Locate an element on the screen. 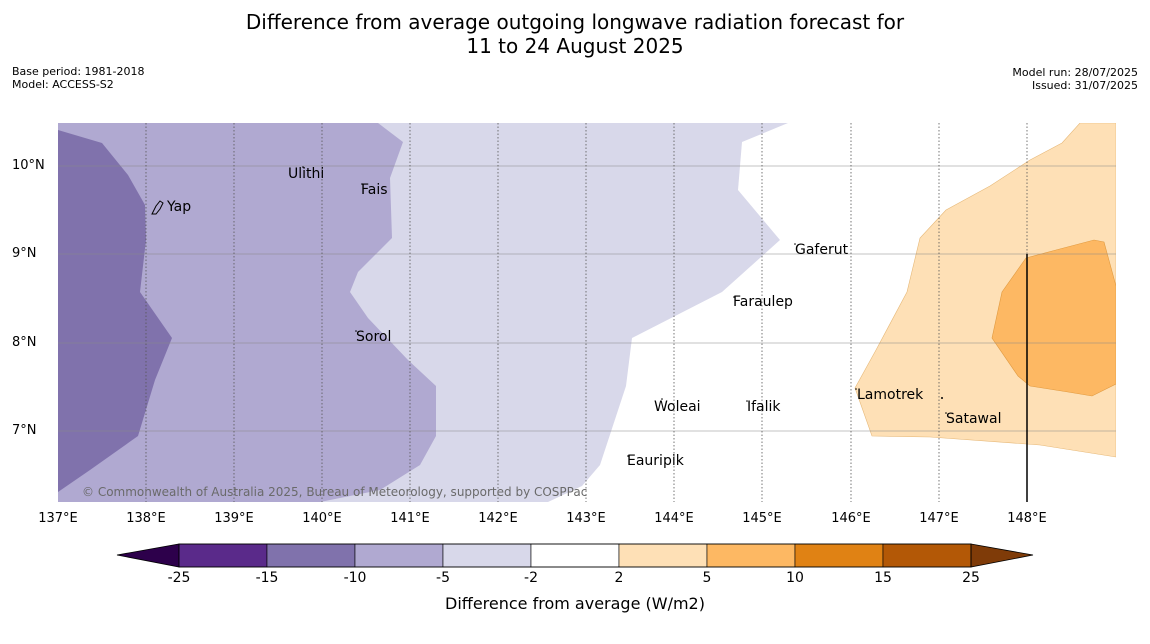 This screenshot has height=644, width=1150. colorbar-tick: -10 is located at coordinates (355, 578).